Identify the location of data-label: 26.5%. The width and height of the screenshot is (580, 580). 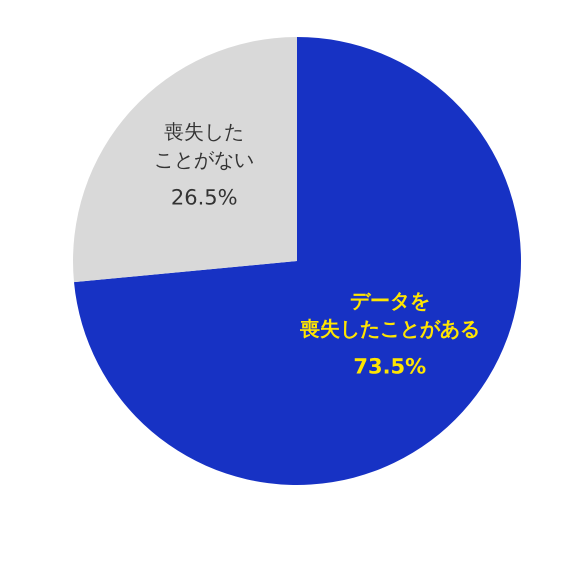
(204, 198).